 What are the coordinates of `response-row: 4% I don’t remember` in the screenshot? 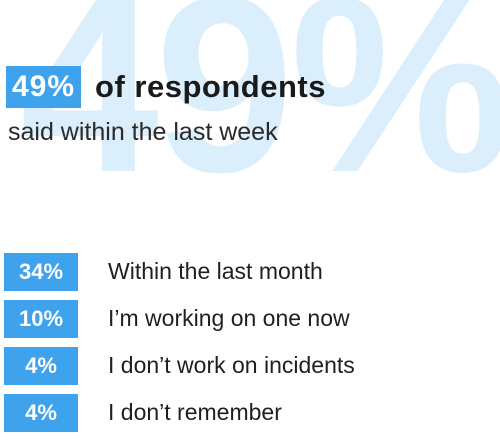 It's located at (179, 412).